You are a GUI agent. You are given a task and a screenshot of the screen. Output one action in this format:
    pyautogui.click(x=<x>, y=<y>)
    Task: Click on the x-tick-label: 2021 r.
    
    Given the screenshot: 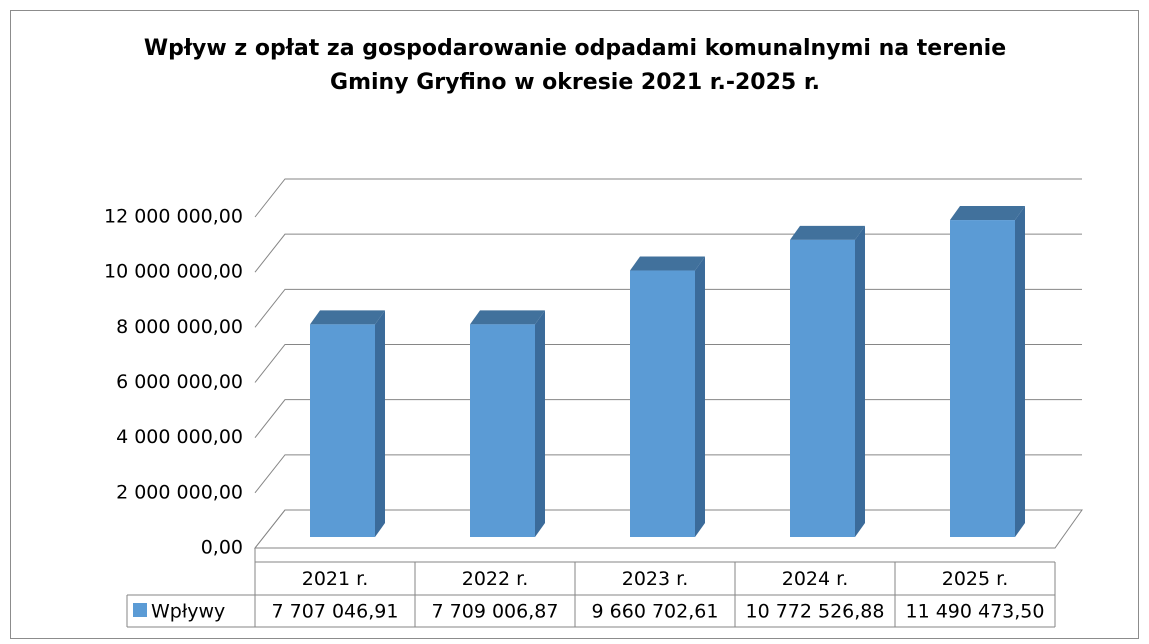 What is the action you would take?
    pyautogui.click(x=335, y=579)
    